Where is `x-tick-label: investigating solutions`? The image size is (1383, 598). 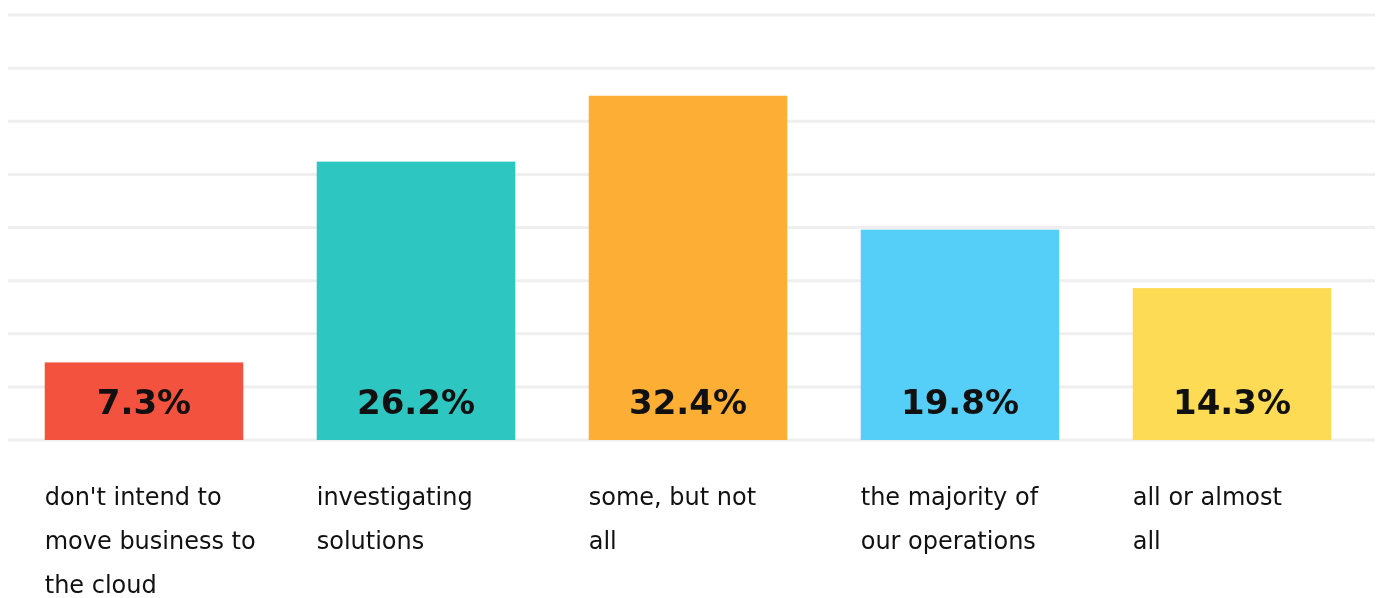 x-tick-label: investigating solutions is located at coordinates (394, 519).